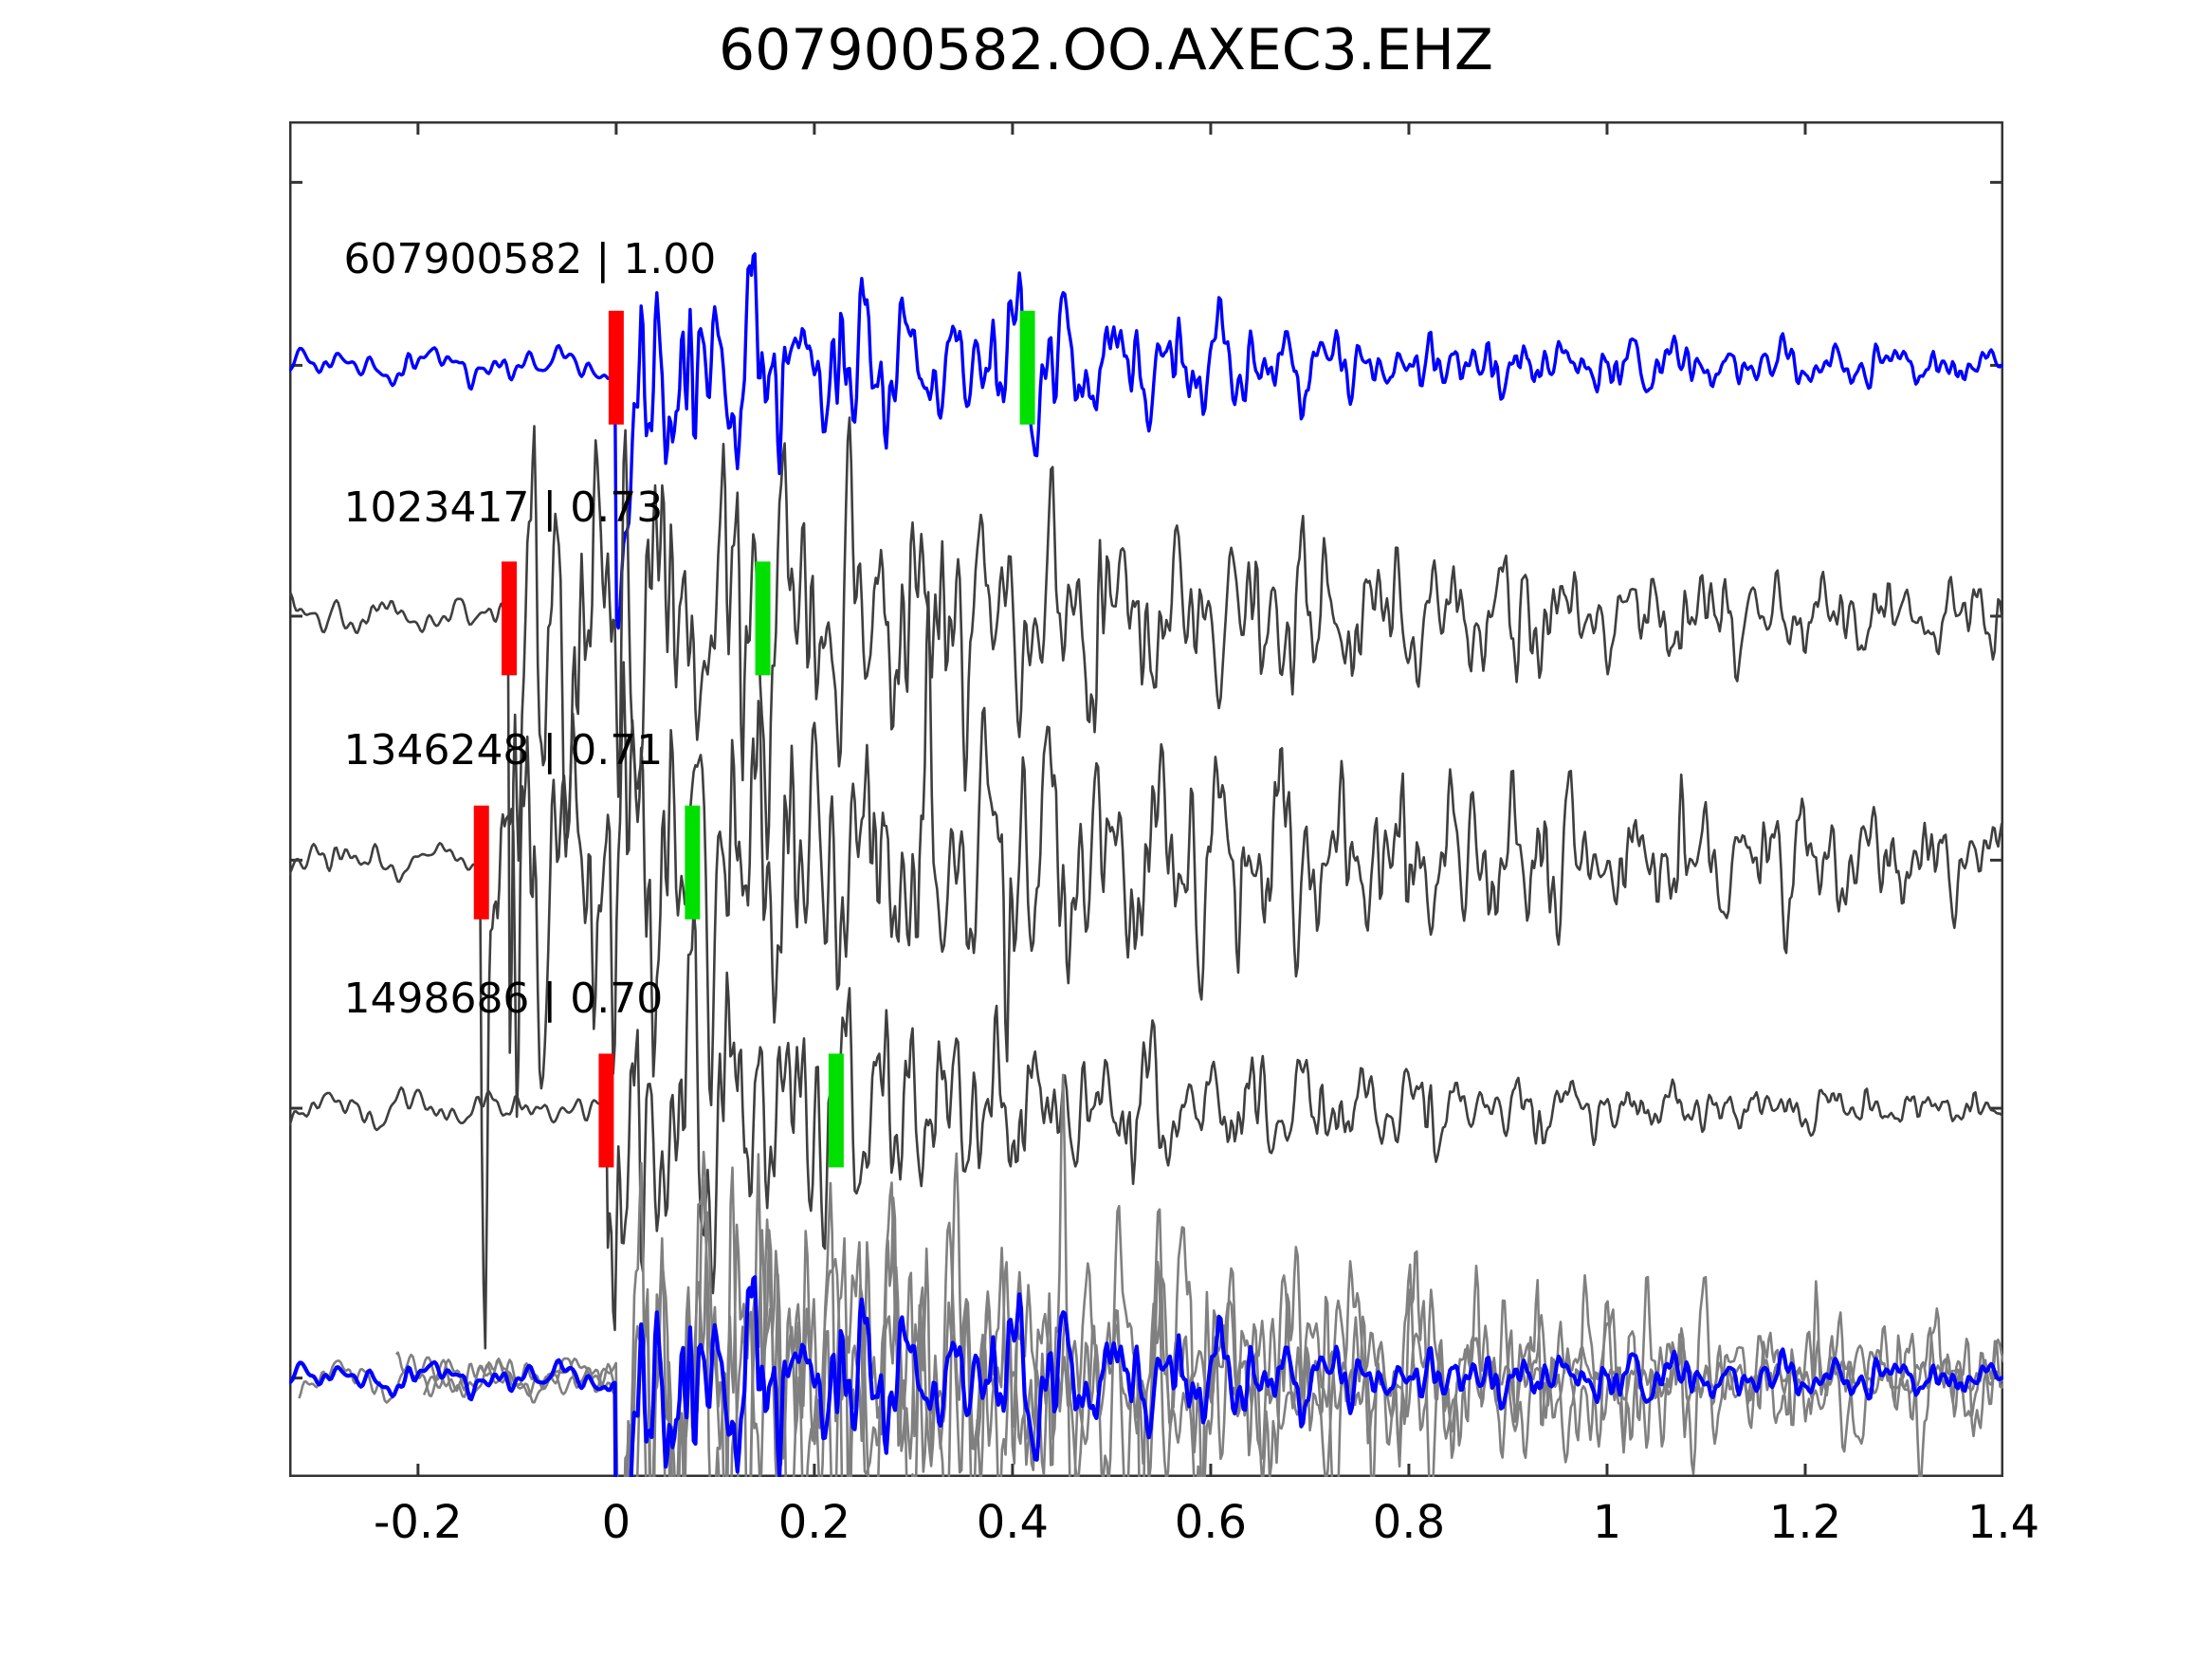 The width and height of the screenshot is (2212, 1659). What do you see at coordinates (1607, 1522) in the screenshot?
I see `x-tick-label-6: 1` at bounding box center [1607, 1522].